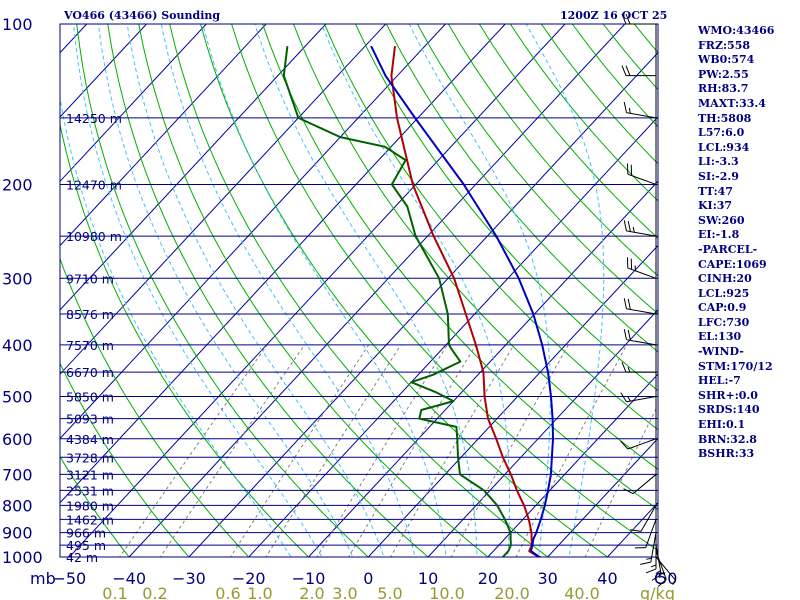 Image resolution: width=800 pixels, height=600 pixels. What do you see at coordinates (715, 191) in the screenshot?
I see `index-item: TT:47` at bounding box center [715, 191].